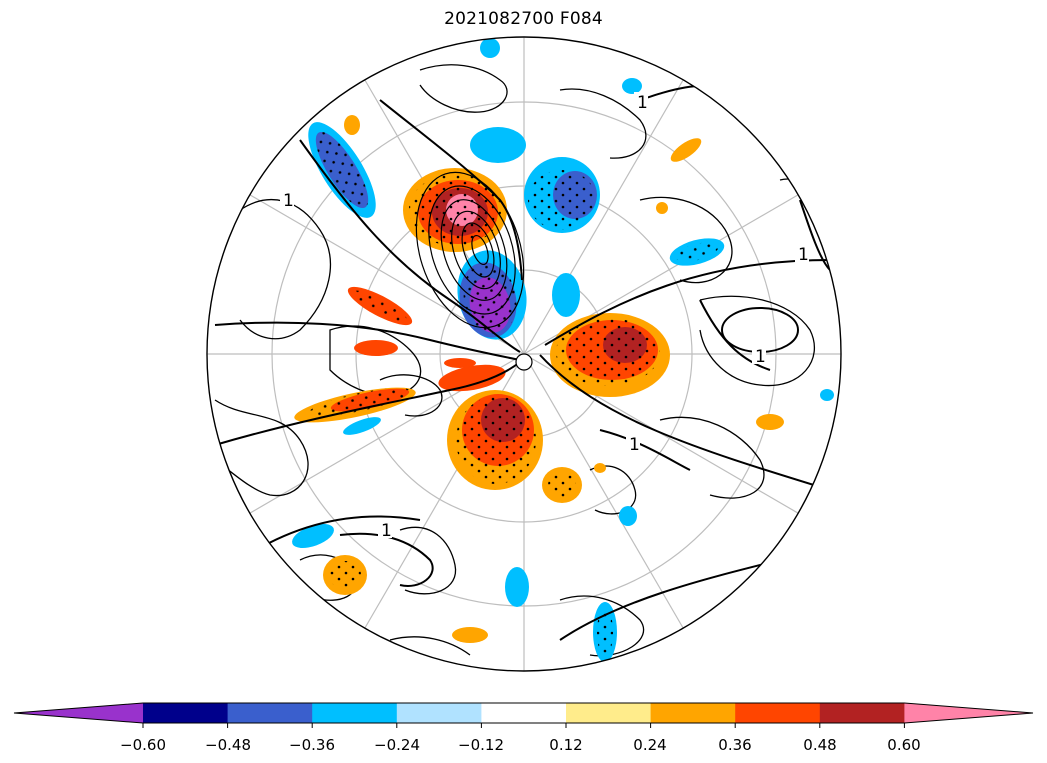  Describe the element at coordinates (228, 745) in the screenshot. I see `colorbar-tick-label: −0.48` at that location.